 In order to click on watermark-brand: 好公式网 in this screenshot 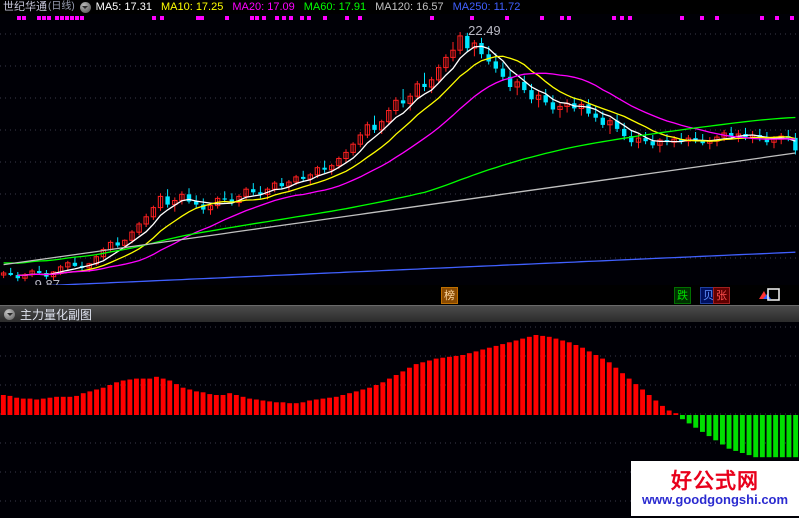, I will do `click(715, 481)`.